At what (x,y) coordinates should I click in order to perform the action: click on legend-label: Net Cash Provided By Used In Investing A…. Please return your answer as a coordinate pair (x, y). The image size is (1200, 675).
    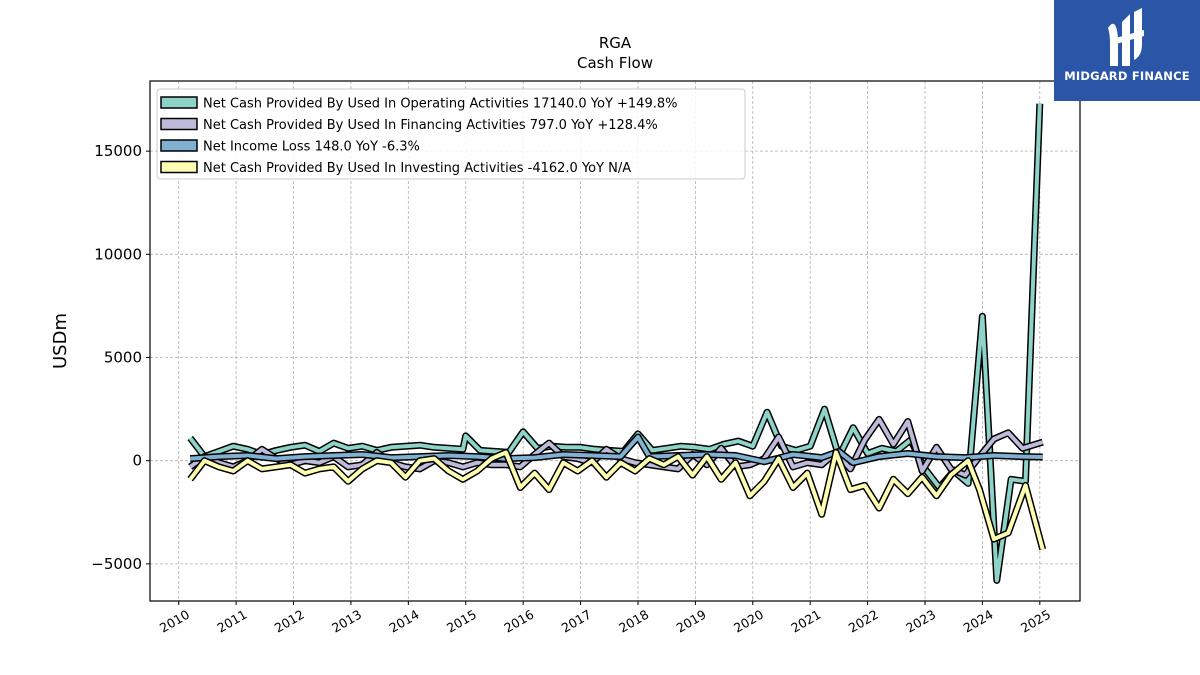
    Looking at the image, I should click on (417, 168).